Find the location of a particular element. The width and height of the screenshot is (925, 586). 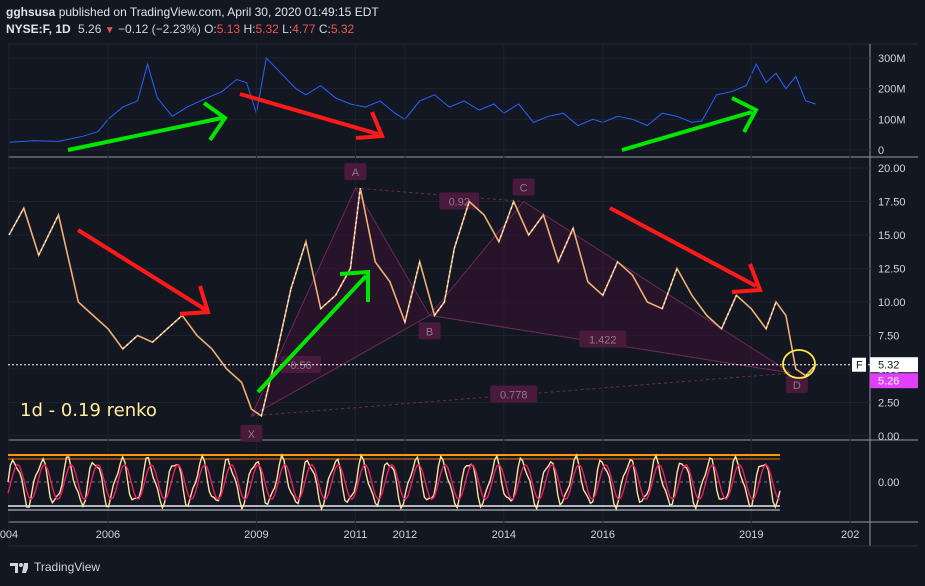

time-tick-label: 2009 is located at coordinates (256, 535).